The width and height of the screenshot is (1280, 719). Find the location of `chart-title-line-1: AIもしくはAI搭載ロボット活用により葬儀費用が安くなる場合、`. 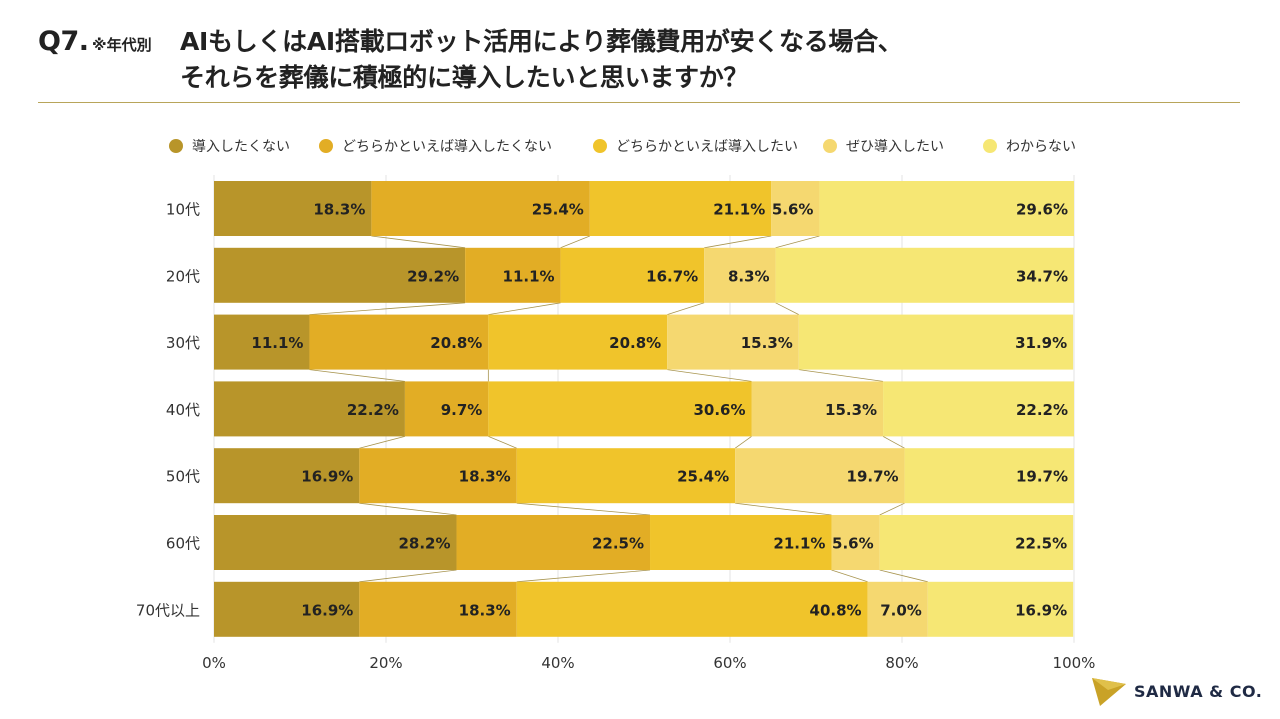

chart-title-line-1: AIもしくはAI搭載ロボット活用により葬儀費用が安くなる場合、 is located at coordinates (541, 41).